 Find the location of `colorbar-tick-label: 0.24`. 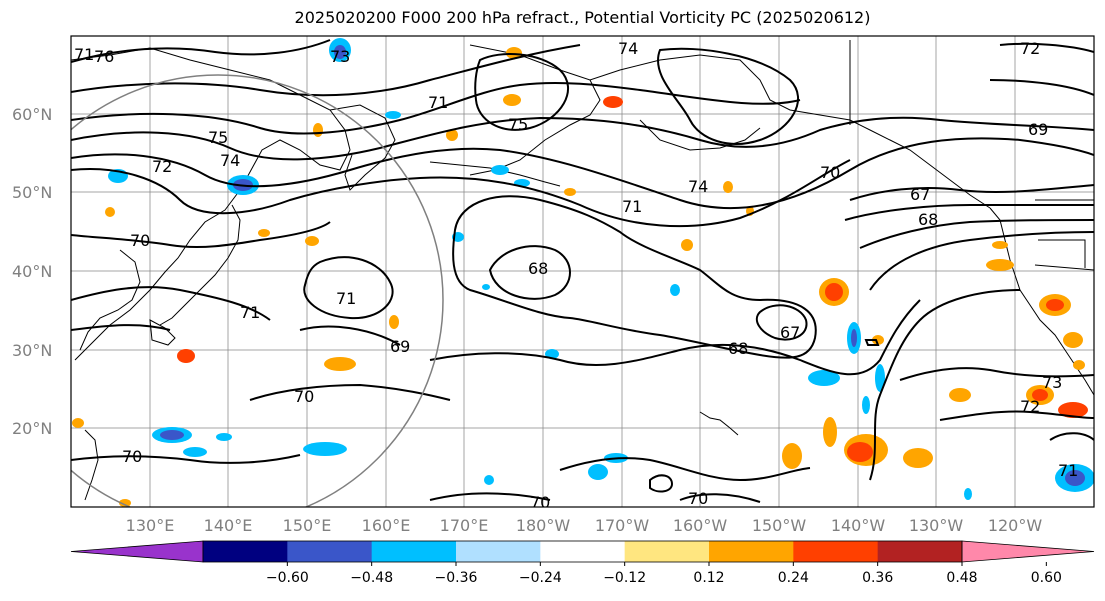

colorbar-tick-label: 0.24 is located at coordinates (793, 578).